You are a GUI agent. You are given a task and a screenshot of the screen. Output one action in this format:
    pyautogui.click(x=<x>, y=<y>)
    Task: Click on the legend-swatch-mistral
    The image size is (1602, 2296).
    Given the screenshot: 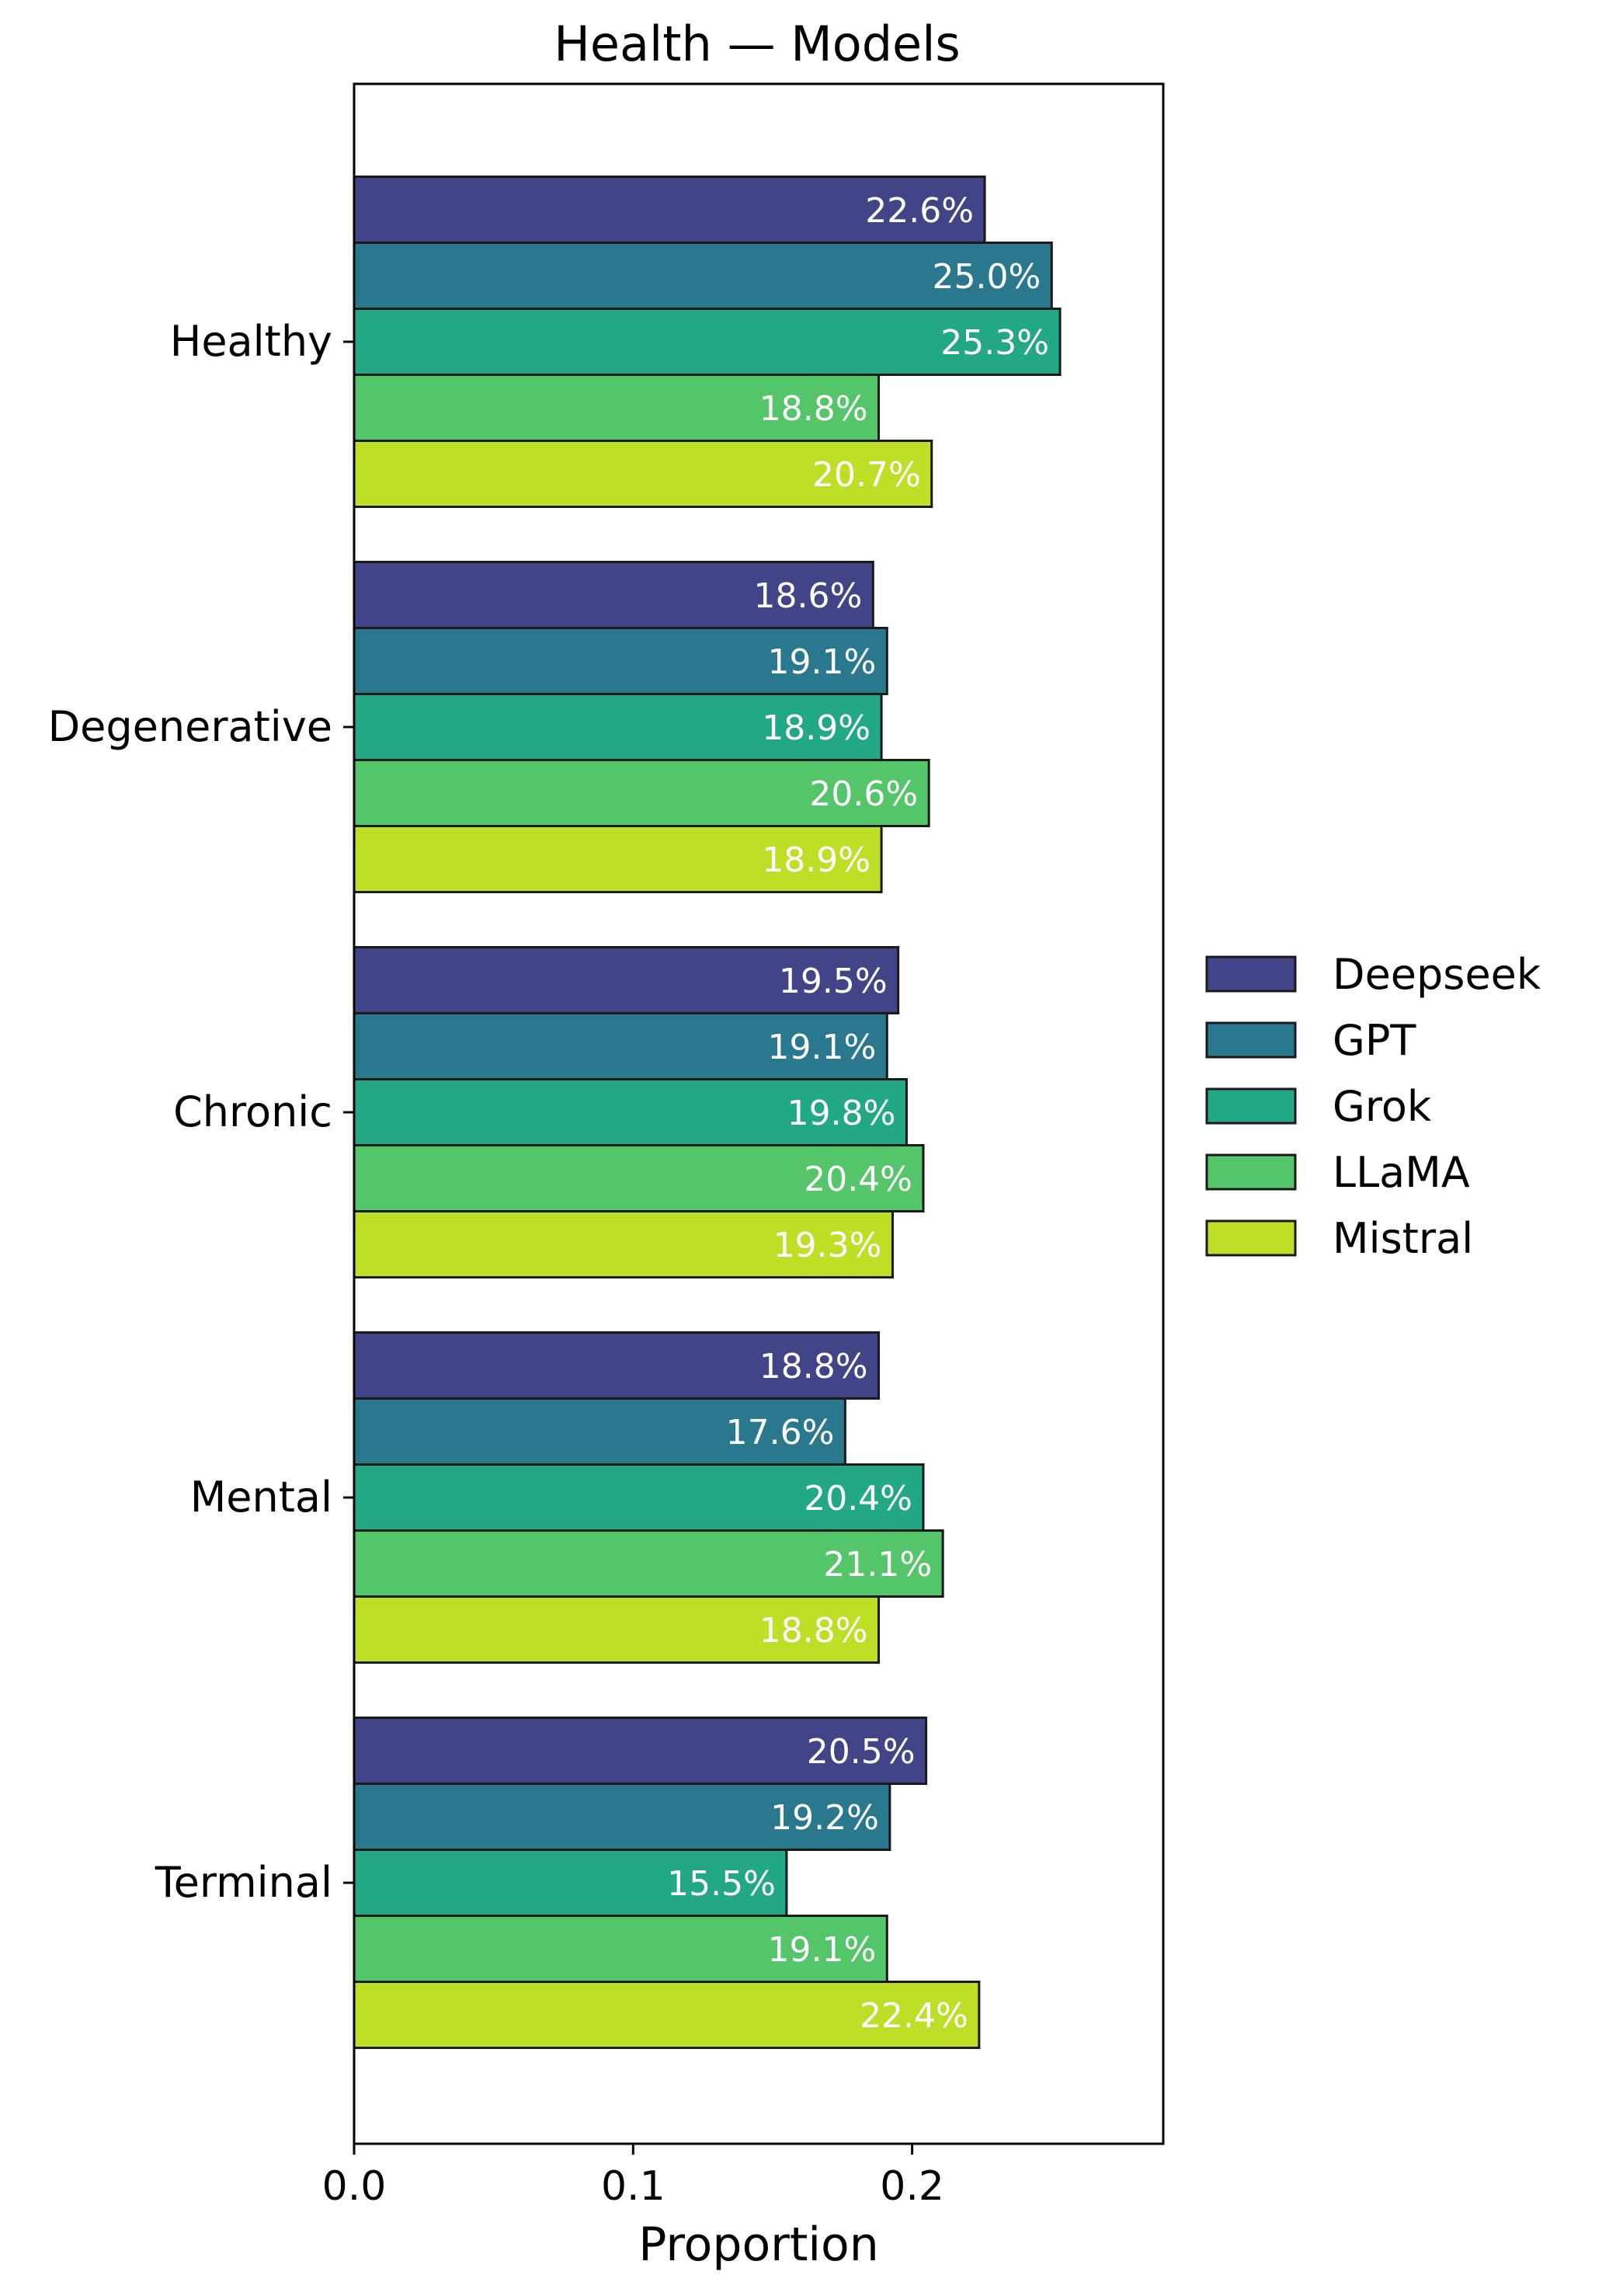 What is the action you would take?
    pyautogui.click(x=1251, y=1238)
    